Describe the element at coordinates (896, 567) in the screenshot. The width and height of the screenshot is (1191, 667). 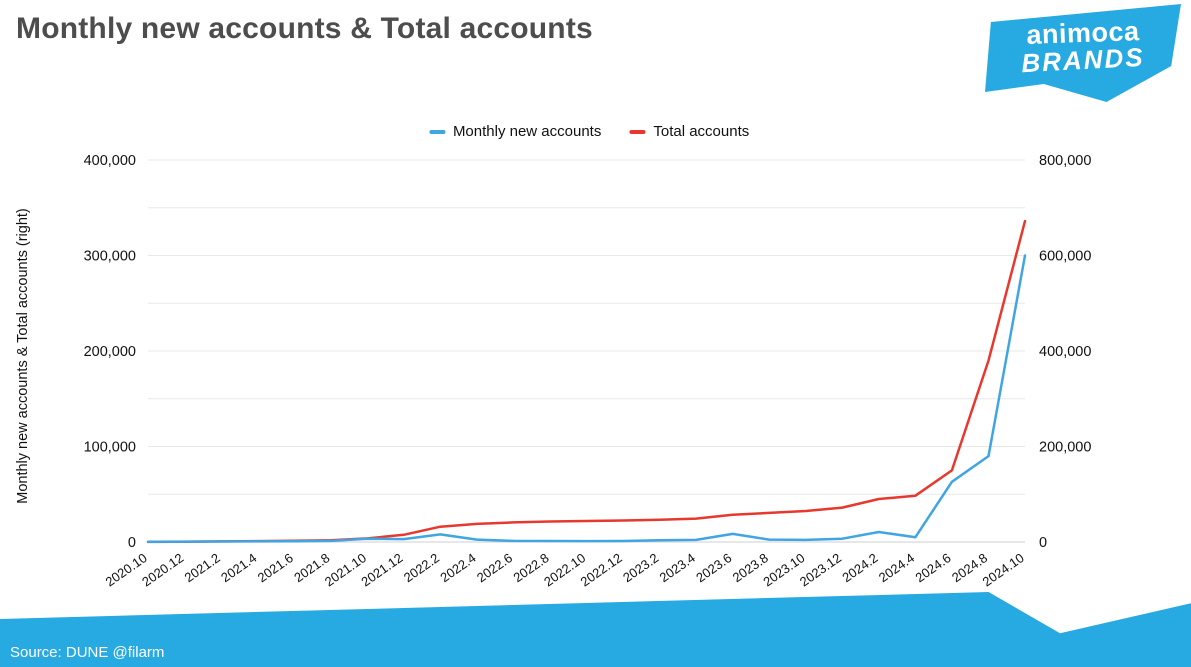
I see `x-axis-tick-label: 2024.4` at that location.